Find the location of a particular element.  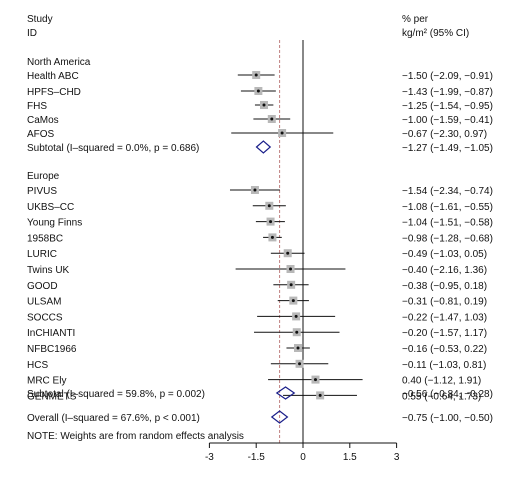

group-heading: Europe is located at coordinates (43, 176).